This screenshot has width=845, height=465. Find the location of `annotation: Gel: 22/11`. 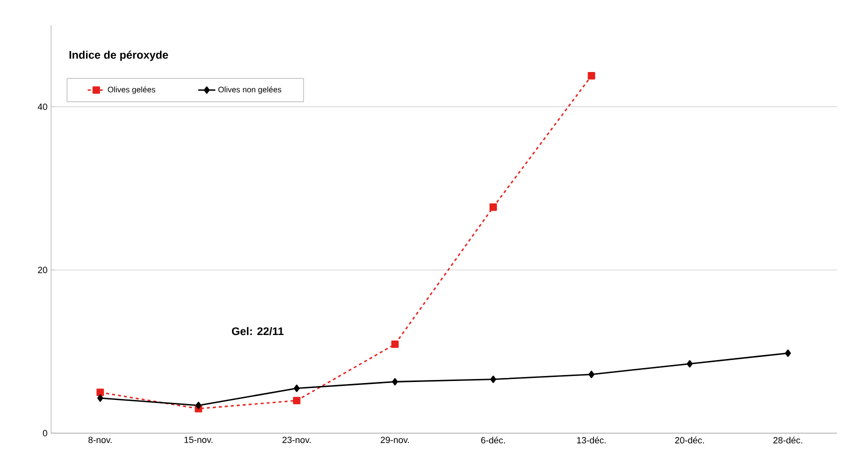

annotation: Gel: 22/11 is located at coordinates (258, 331).